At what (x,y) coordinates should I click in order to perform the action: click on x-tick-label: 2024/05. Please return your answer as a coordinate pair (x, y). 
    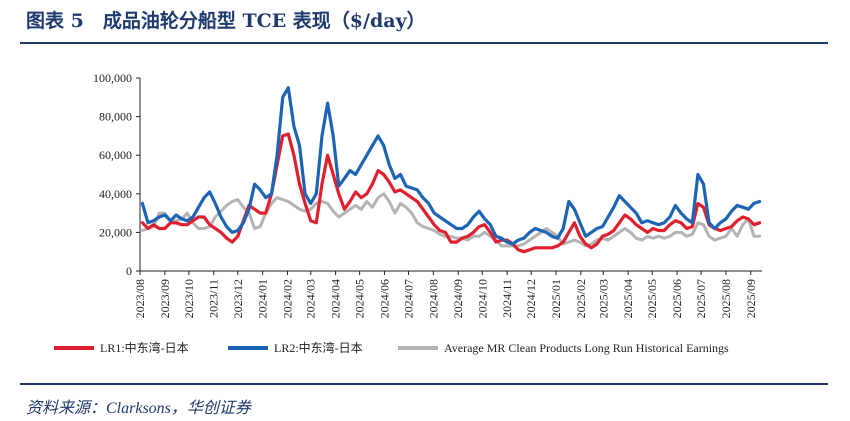
    Looking at the image, I should click on (360, 298).